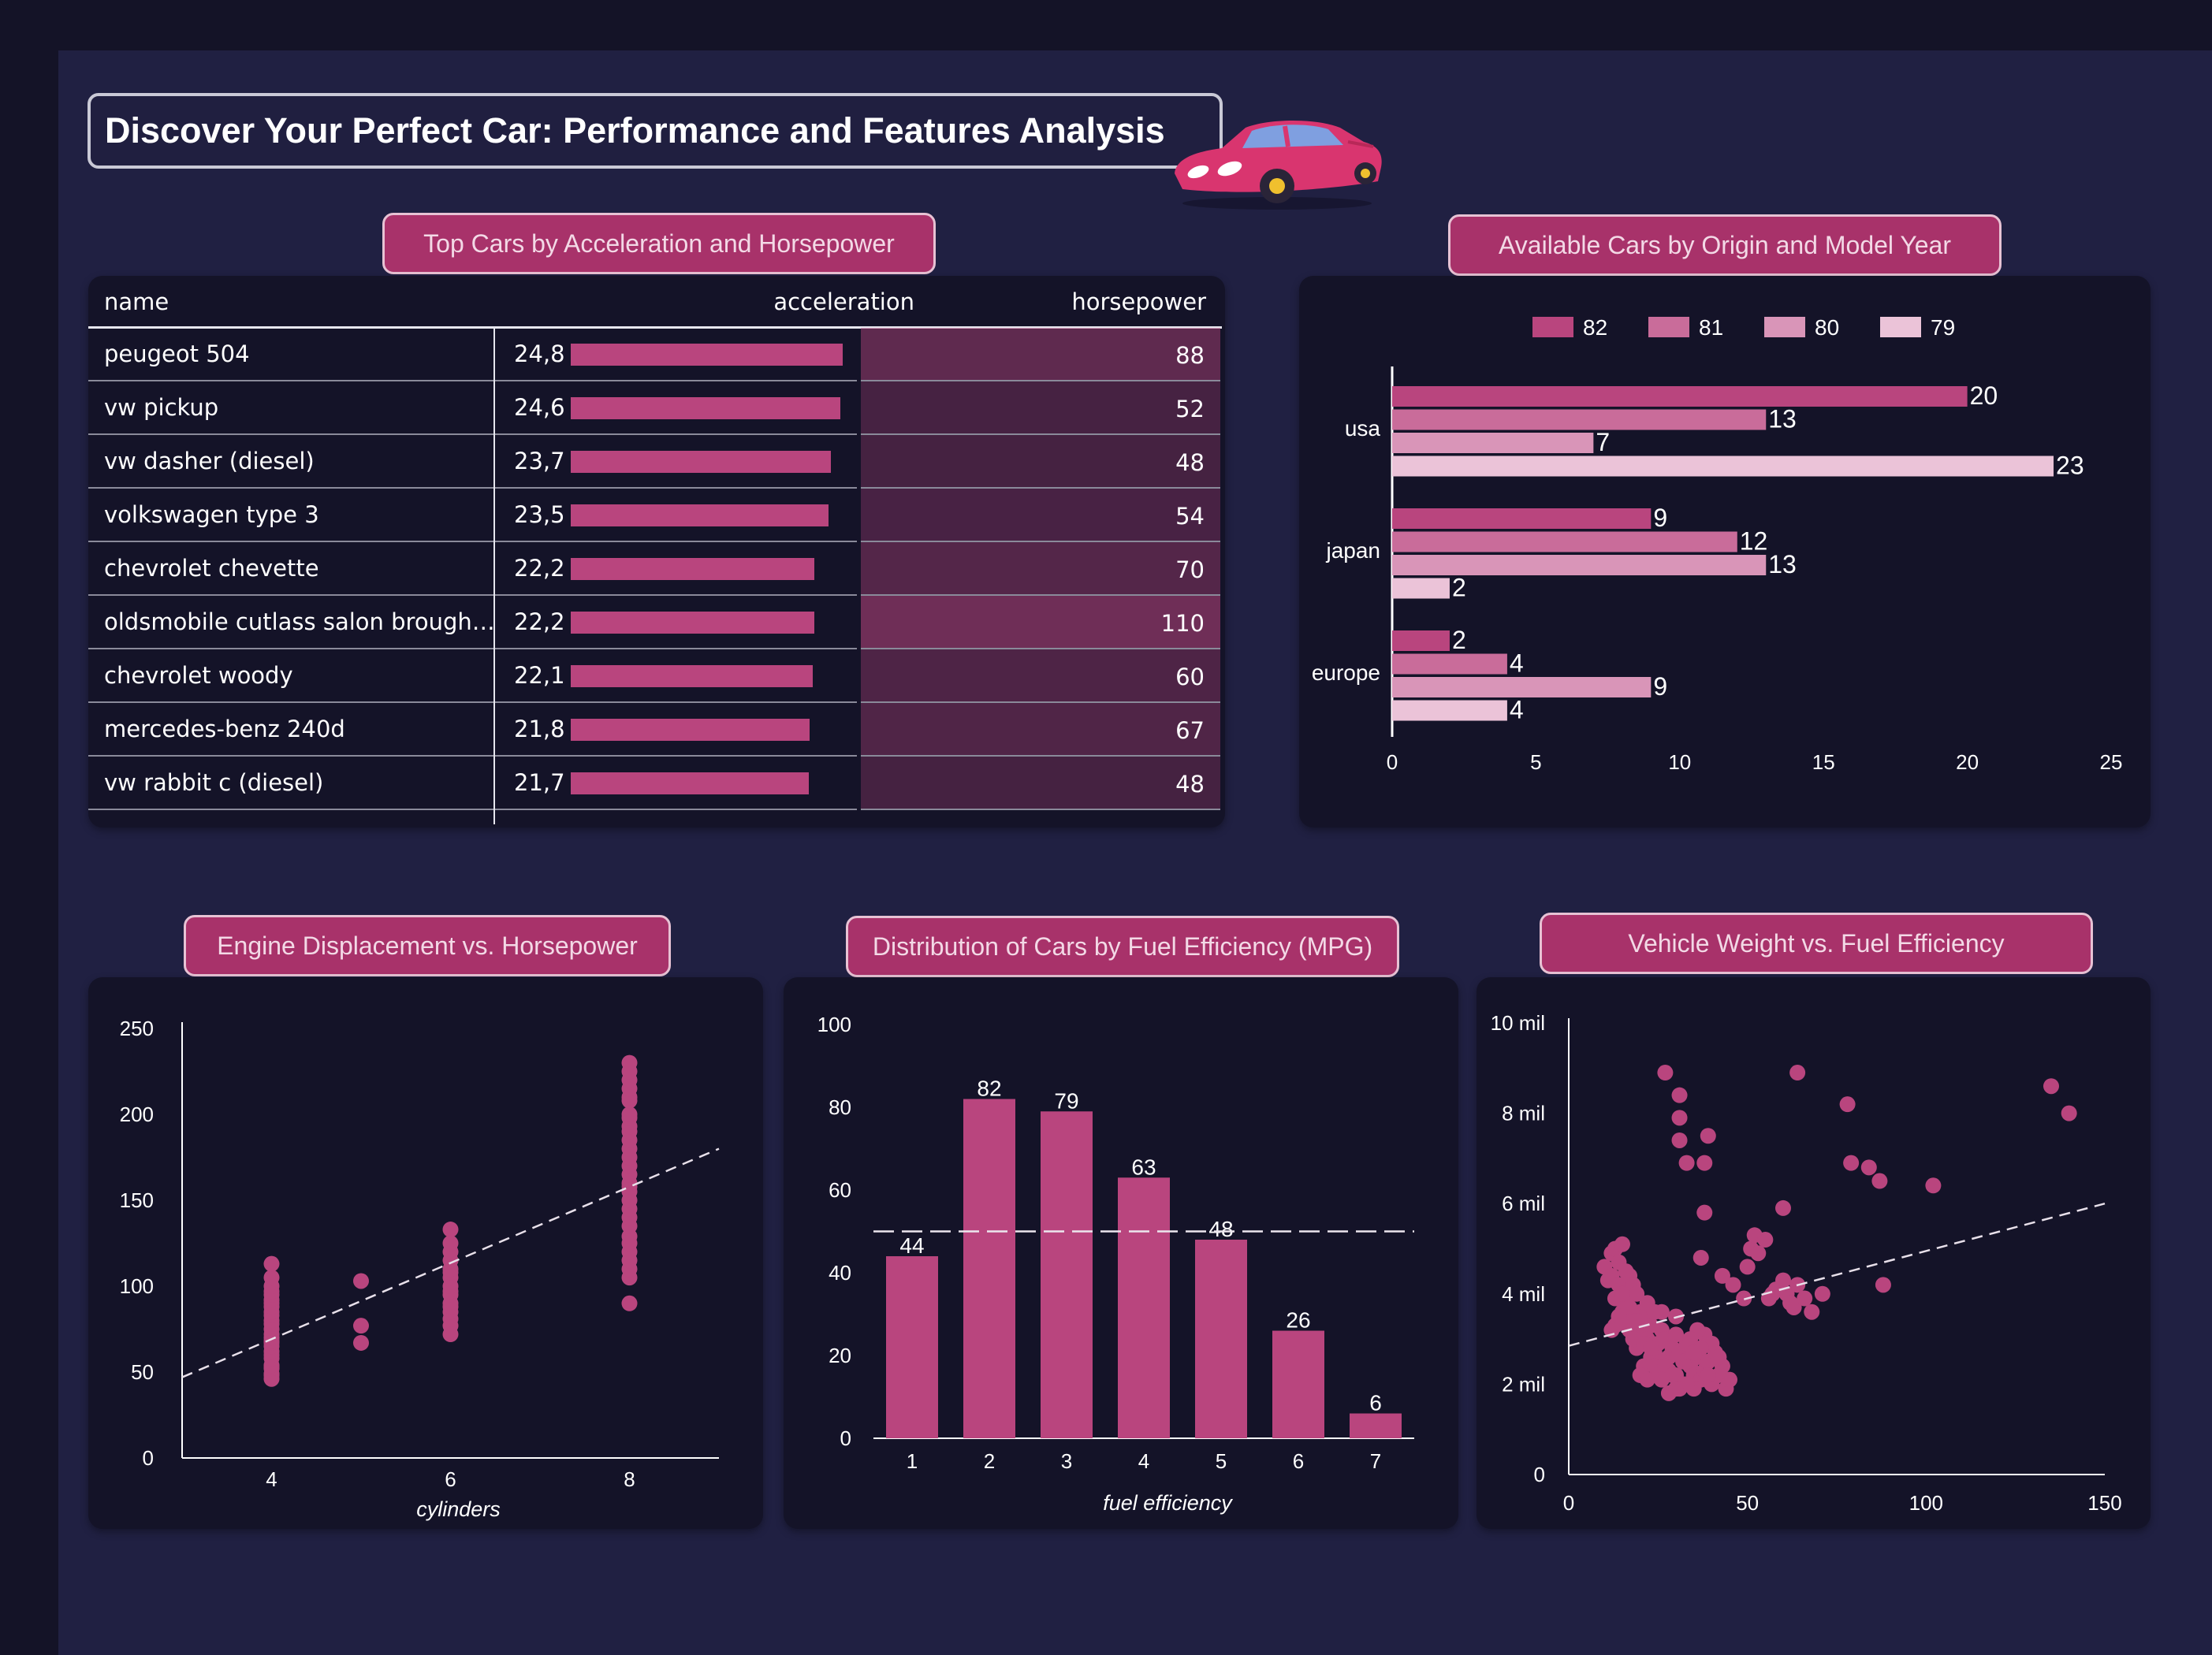 This screenshot has height=1655, width=2212. I want to click on weight-panel: 0 2 mil 4 mil 6 mil 8 mil 10 mil 0 50 100 150, so click(1814, 1253).